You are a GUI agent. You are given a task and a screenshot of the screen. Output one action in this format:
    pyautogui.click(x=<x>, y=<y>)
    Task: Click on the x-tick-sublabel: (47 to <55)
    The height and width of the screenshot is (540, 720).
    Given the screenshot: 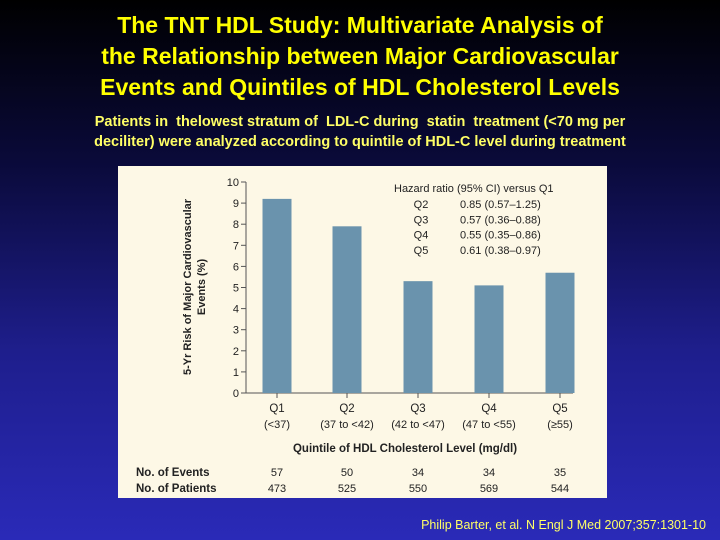 What is the action you would take?
    pyautogui.click(x=489, y=425)
    